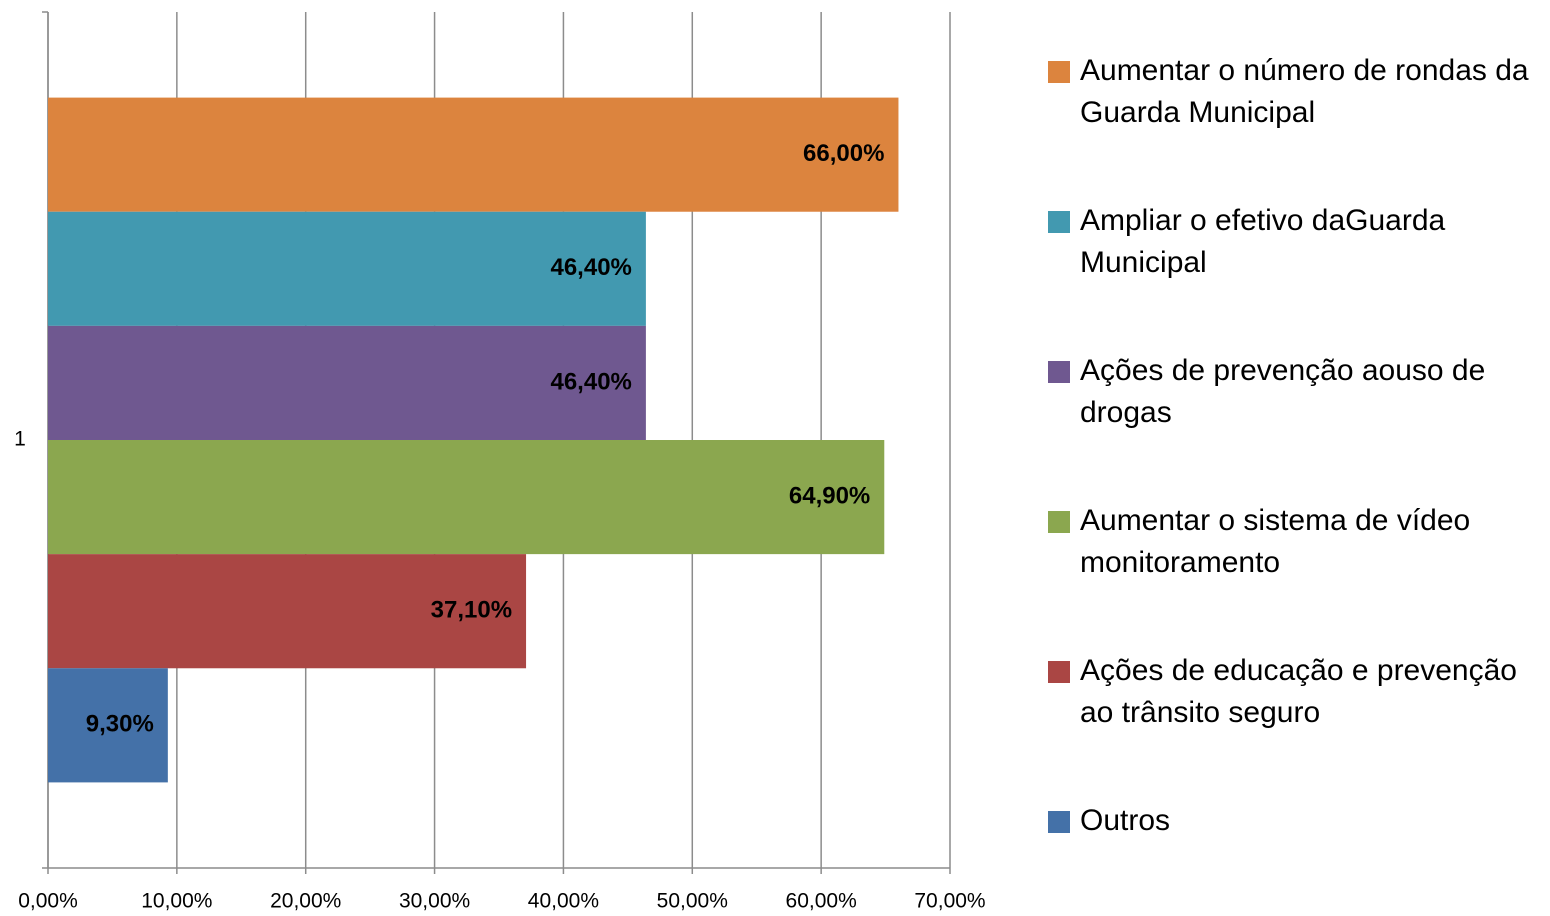 Image resolution: width=1550 pixels, height=916 pixels. Describe the element at coordinates (821, 901) in the screenshot. I see `x-tick-label: 60,00%` at that location.